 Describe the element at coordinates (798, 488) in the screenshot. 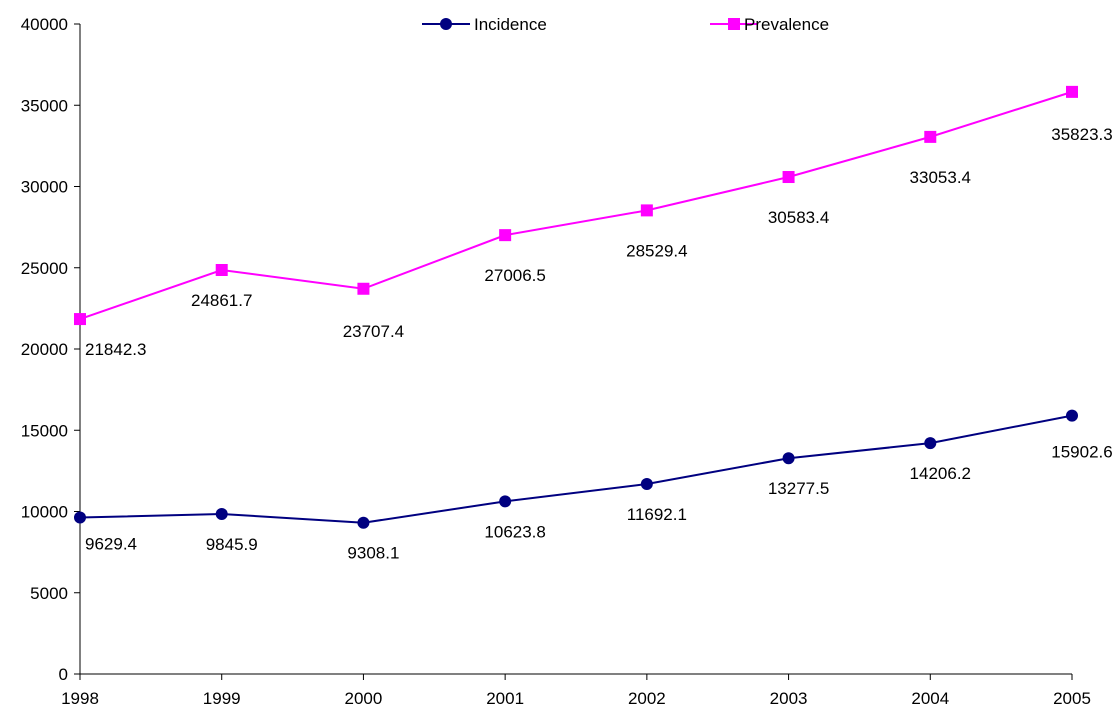

I see `incidence-data-label: 13277.5` at that location.